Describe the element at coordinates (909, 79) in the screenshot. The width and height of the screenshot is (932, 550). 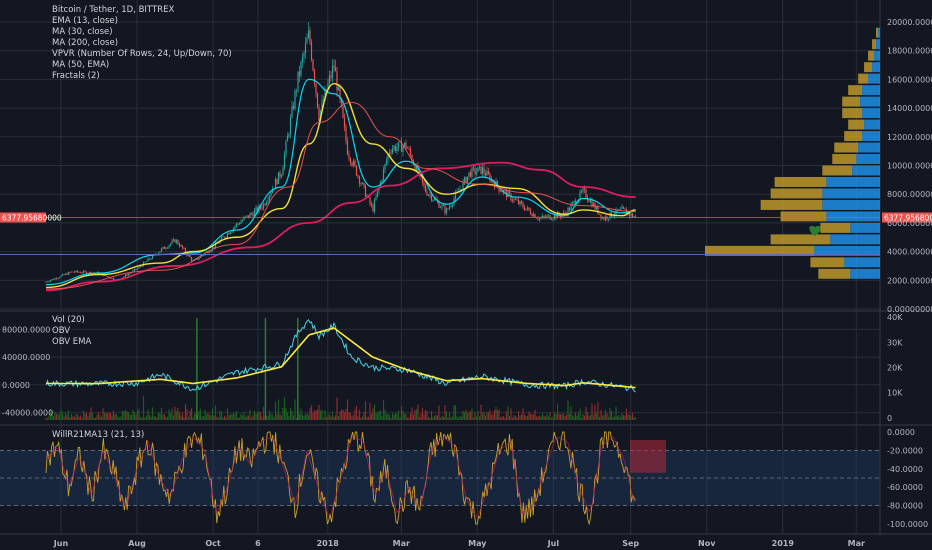
I see `price-tick-label: 16000.00000000` at that location.